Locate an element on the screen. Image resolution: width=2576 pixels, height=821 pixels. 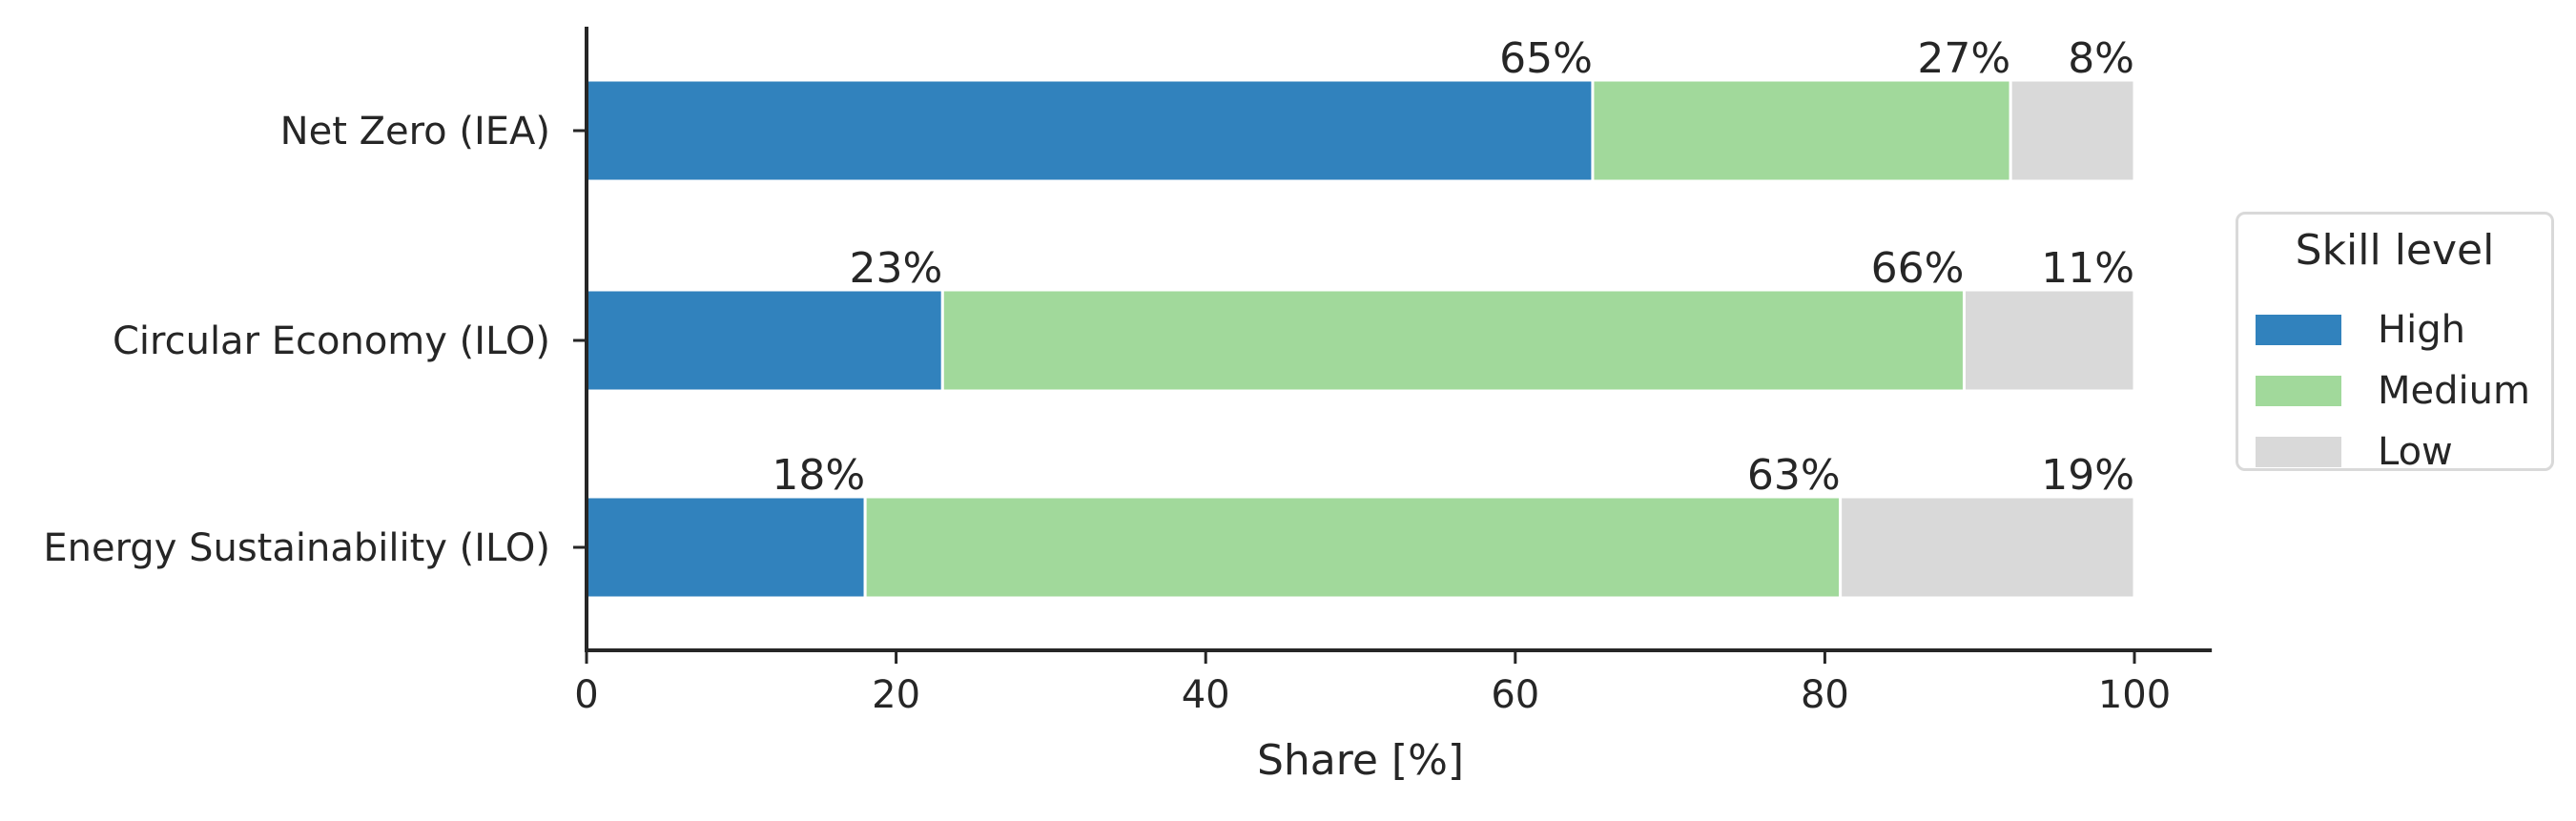
x-tick-label-0: 0 is located at coordinates (586, 695).